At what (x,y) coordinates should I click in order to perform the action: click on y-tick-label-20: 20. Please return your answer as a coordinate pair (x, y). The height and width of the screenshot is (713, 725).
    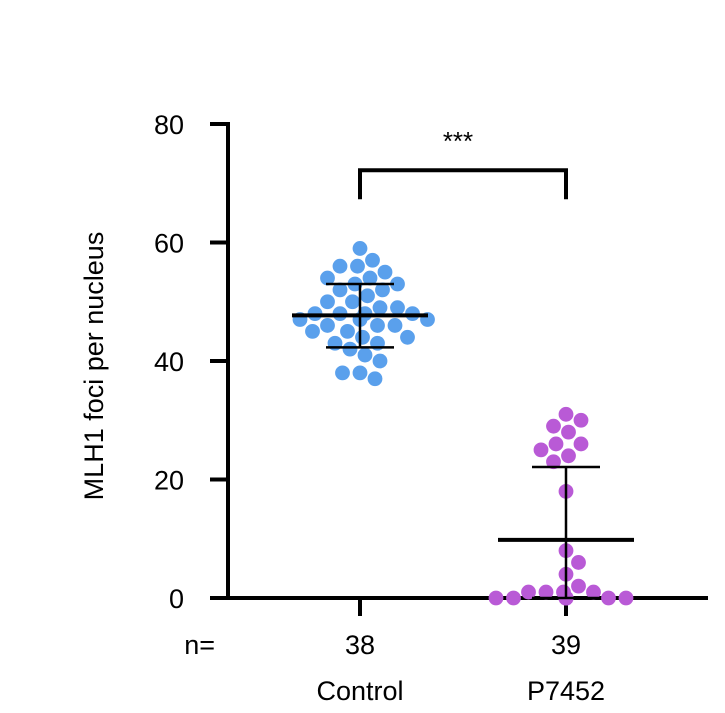
    Looking at the image, I should click on (169, 481).